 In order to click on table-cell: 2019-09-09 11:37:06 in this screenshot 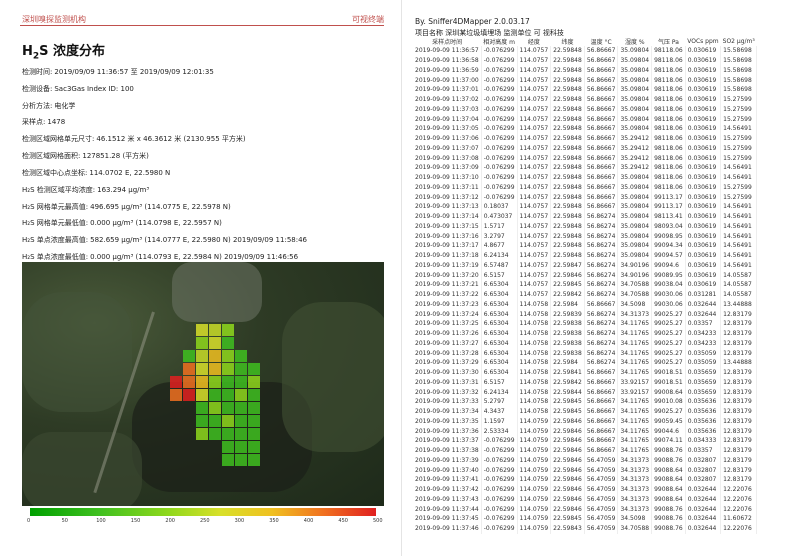, I will do `click(447, 138)`.